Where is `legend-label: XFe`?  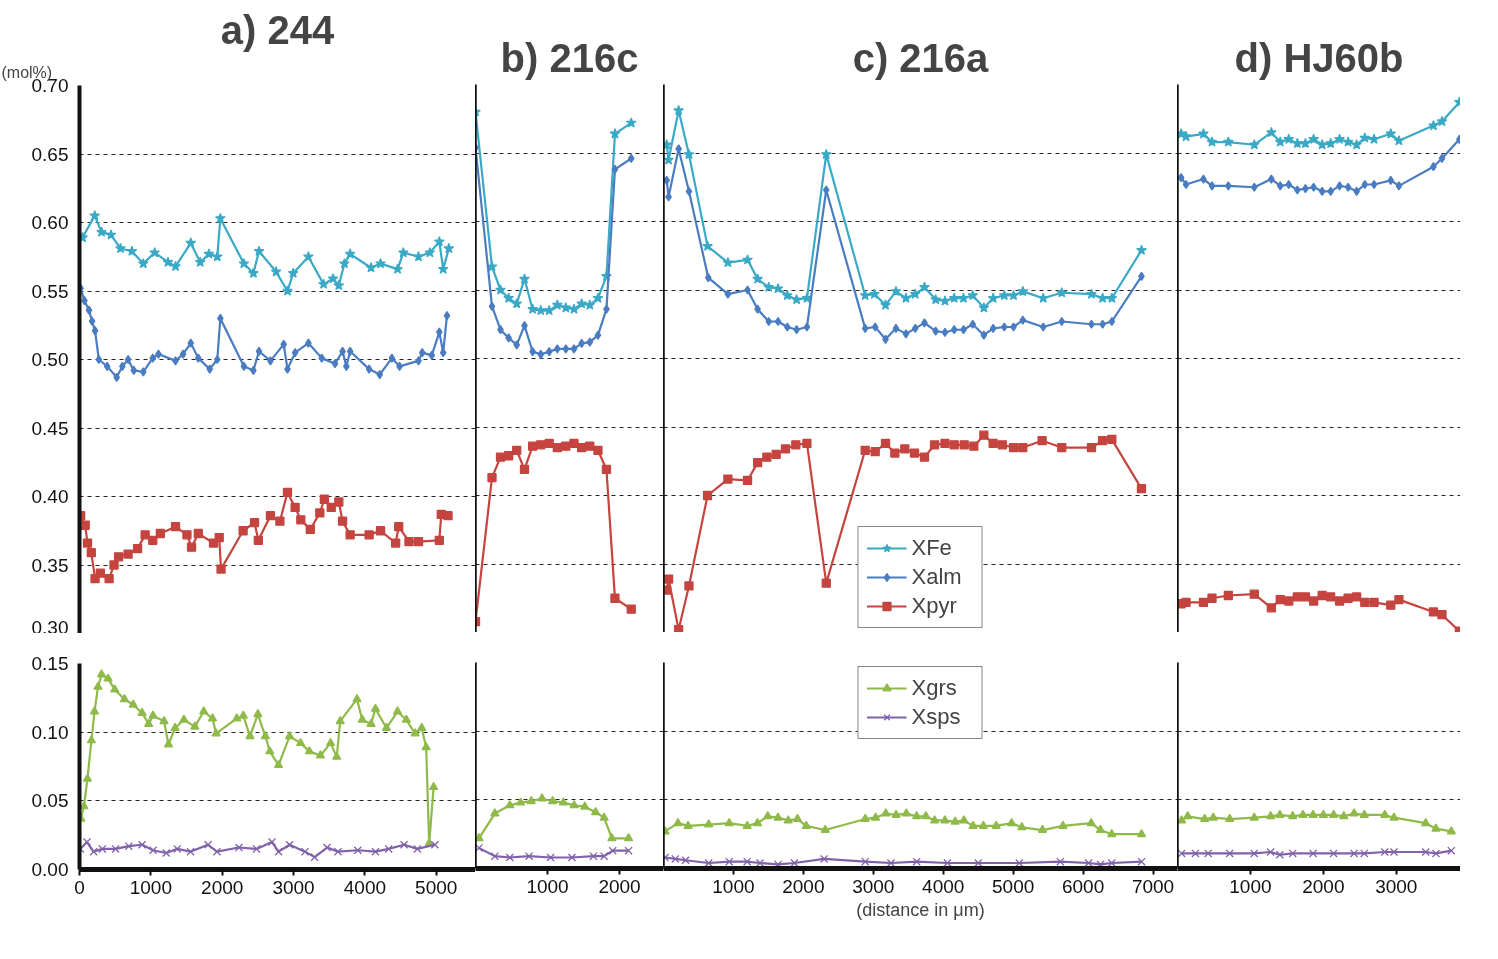
legend-label: XFe is located at coordinates (932, 548).